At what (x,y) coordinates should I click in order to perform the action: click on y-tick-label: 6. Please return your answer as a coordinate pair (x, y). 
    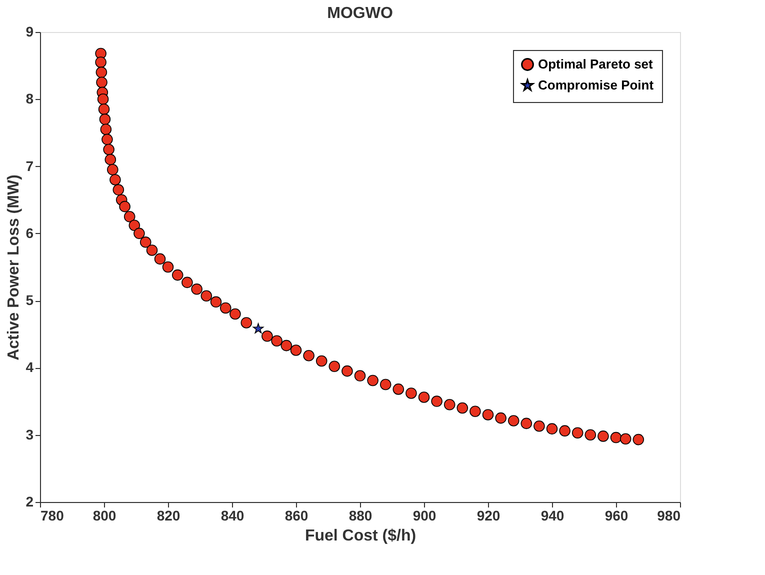
    Looking at the image, I should click on (30, 232).